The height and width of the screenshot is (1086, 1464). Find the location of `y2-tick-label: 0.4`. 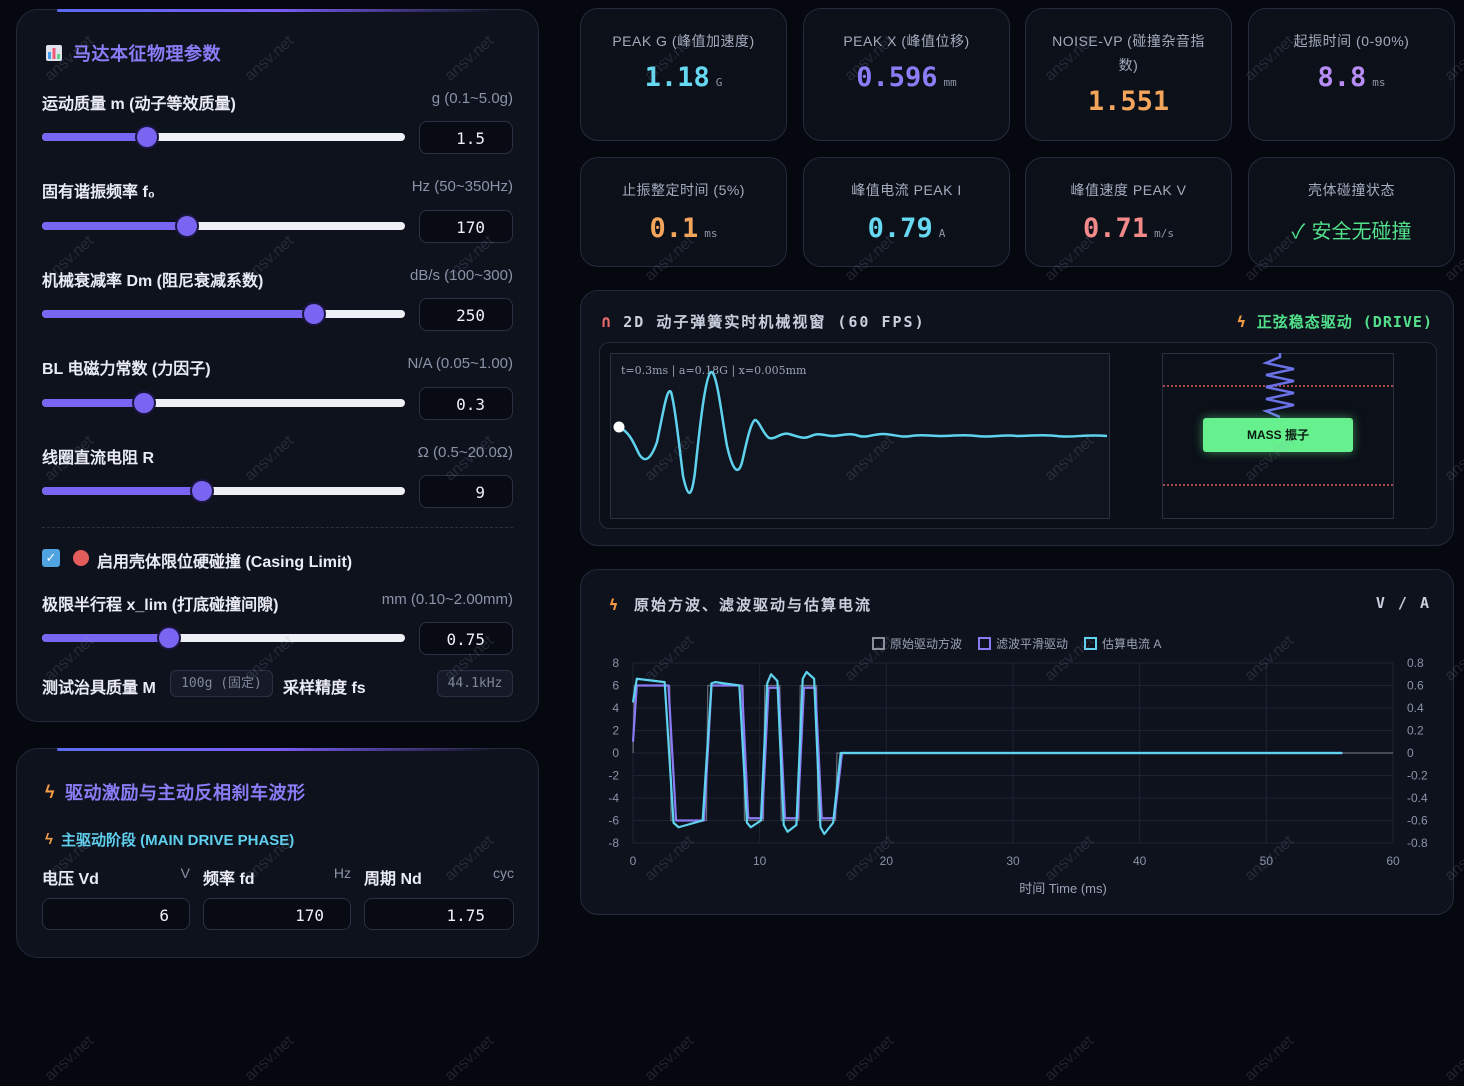

y2-tick-label: 0.4 is located at coordinates (1415, 708).